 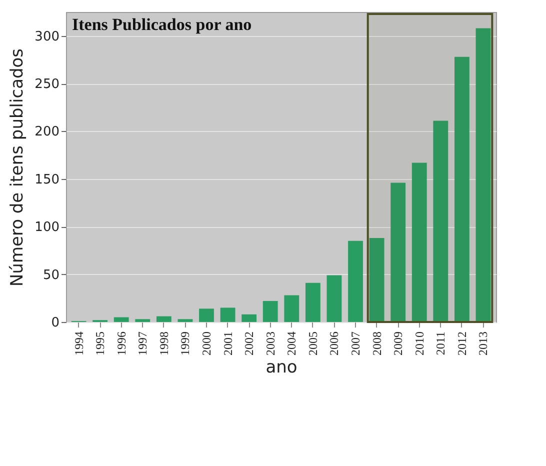 What do you see at coordinates (162, 24) in the screenshot?
I see `chart-title: Itens Publicados por ano` at bounding box center [162, 24].